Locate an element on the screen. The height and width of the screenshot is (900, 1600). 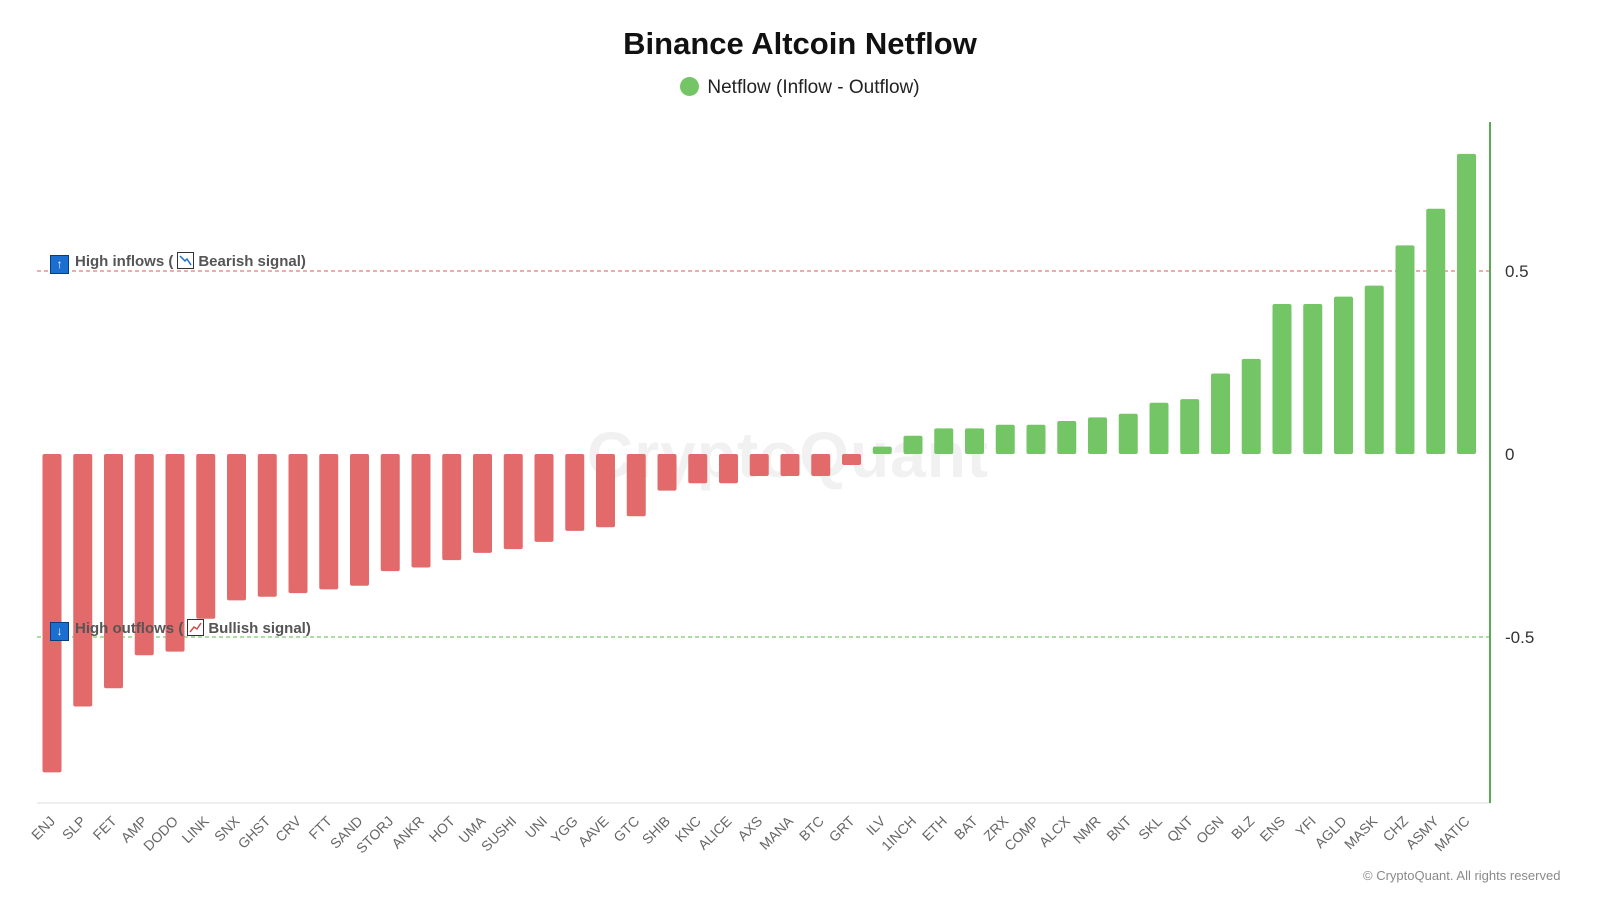
x-tick-label: ALICE is located at coordinates (715, 833).